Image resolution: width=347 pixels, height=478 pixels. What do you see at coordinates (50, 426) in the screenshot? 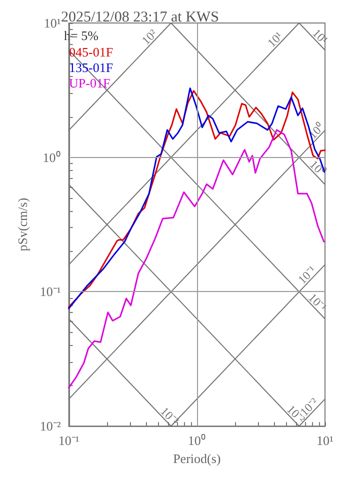
I see `y-tick-label: 10⁻²` at bounding box center [50, 426].